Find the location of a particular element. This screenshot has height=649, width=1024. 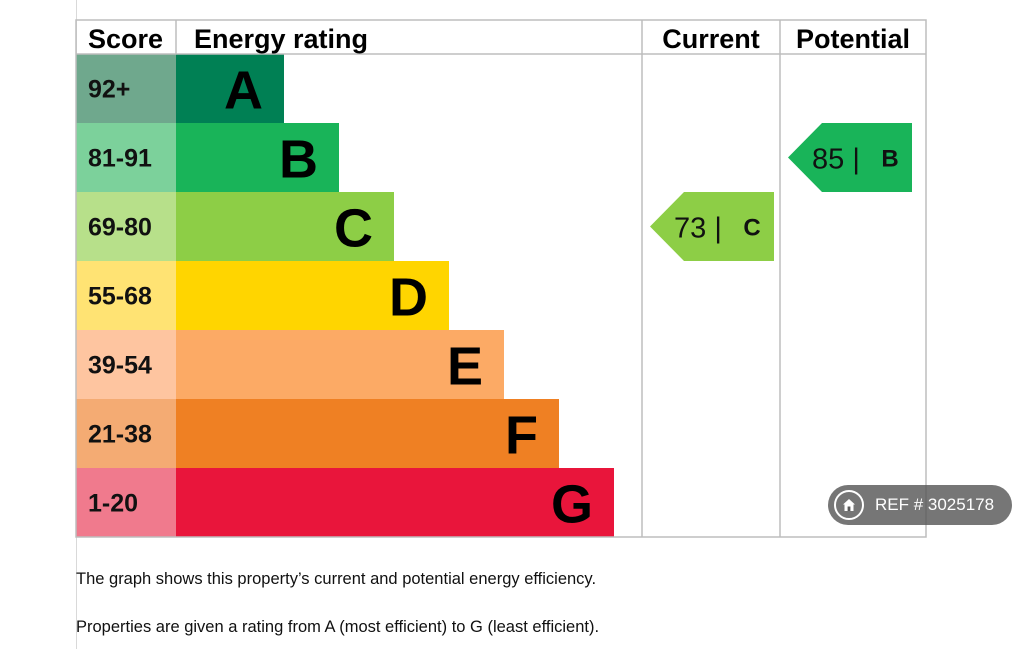

score-cell-g is located at coordinates (126, 502).